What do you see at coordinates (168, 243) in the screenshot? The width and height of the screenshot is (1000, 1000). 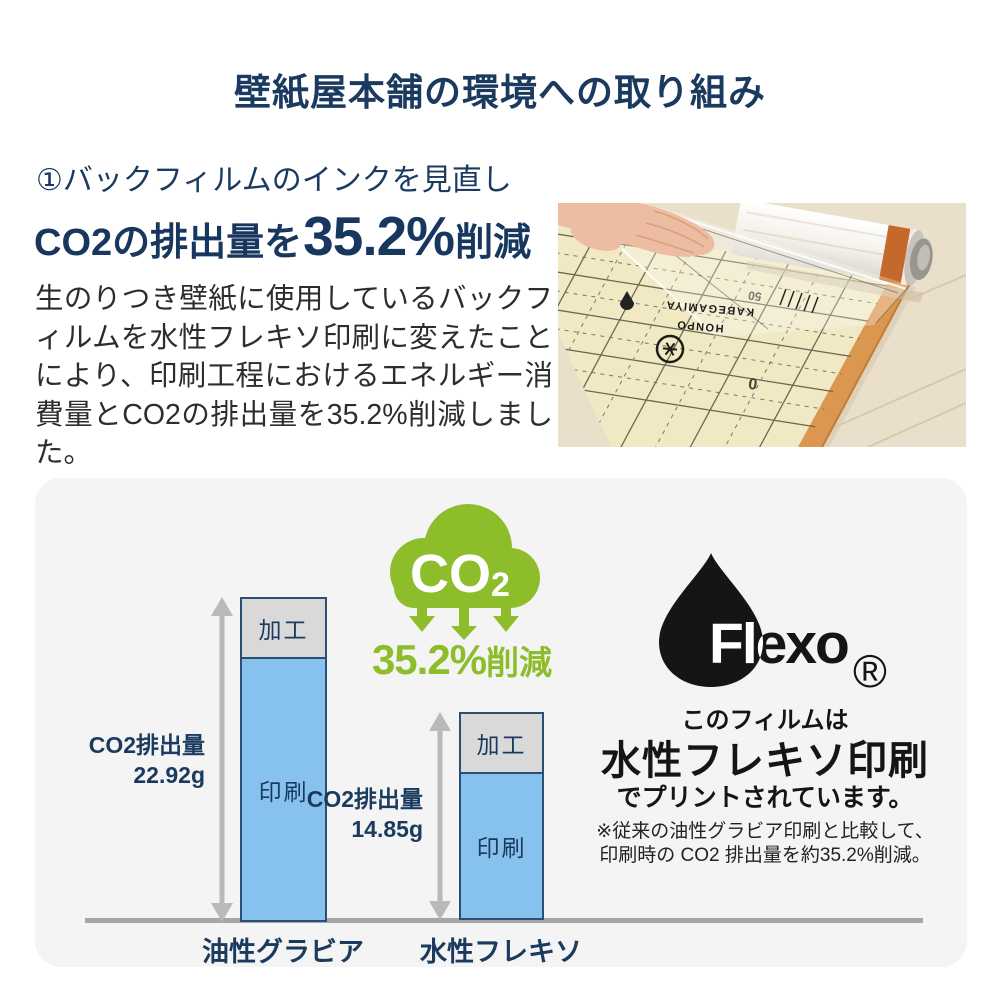 I see `headline-prefix: CO2の排出量を` at bounding box center [168, 243].